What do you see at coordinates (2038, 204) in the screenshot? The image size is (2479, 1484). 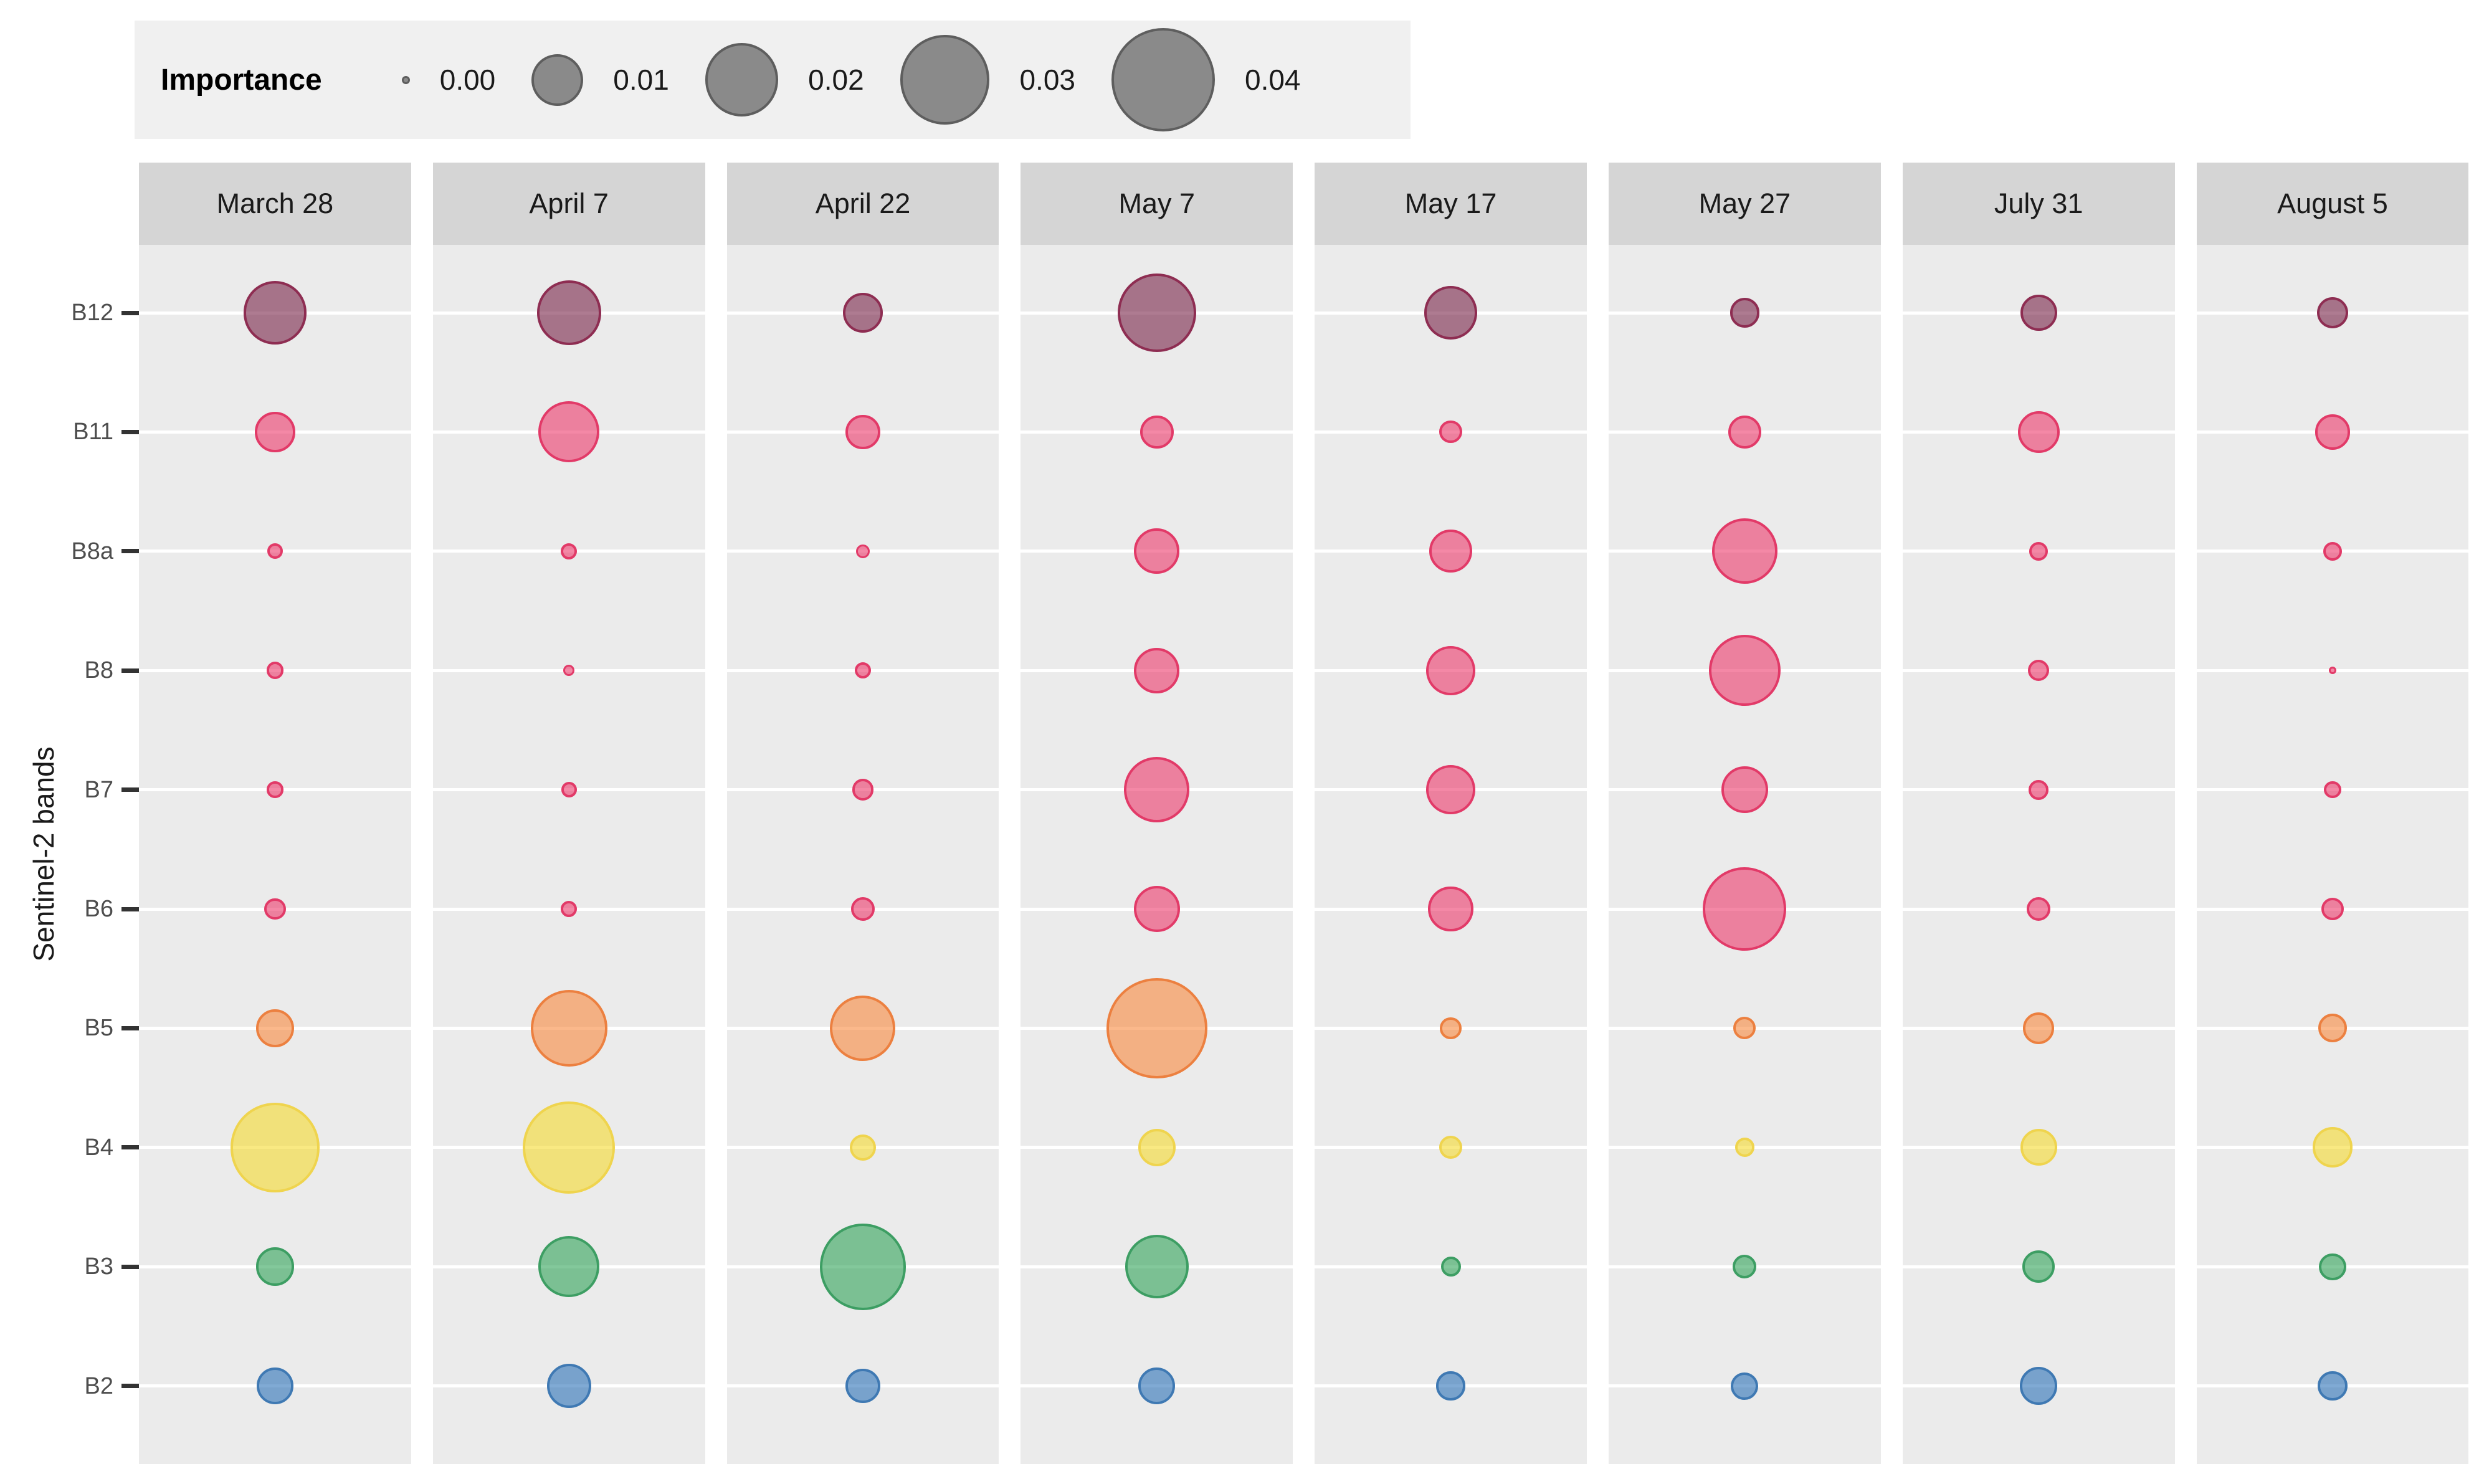 I see `facet-header-july-31: July 31` at bounding box center [2038, 204].